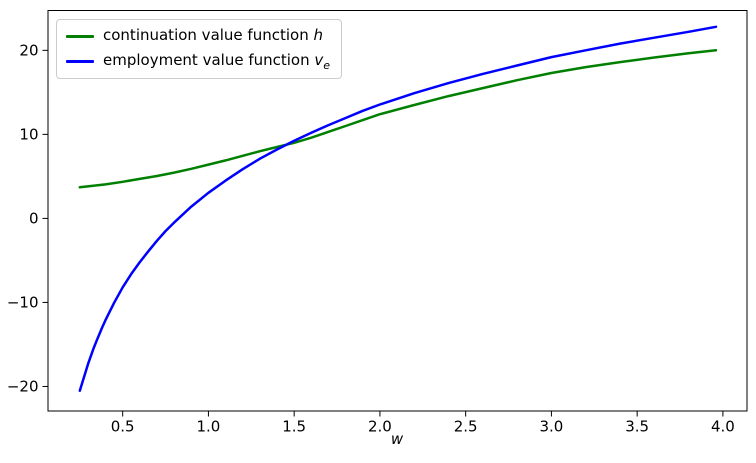 Image resolution: width=756 pixels, height=463 pixels. Describe the element at coordinates (80, 61) in the screenshot. I see `legend-swatch-employment-value` at that location.